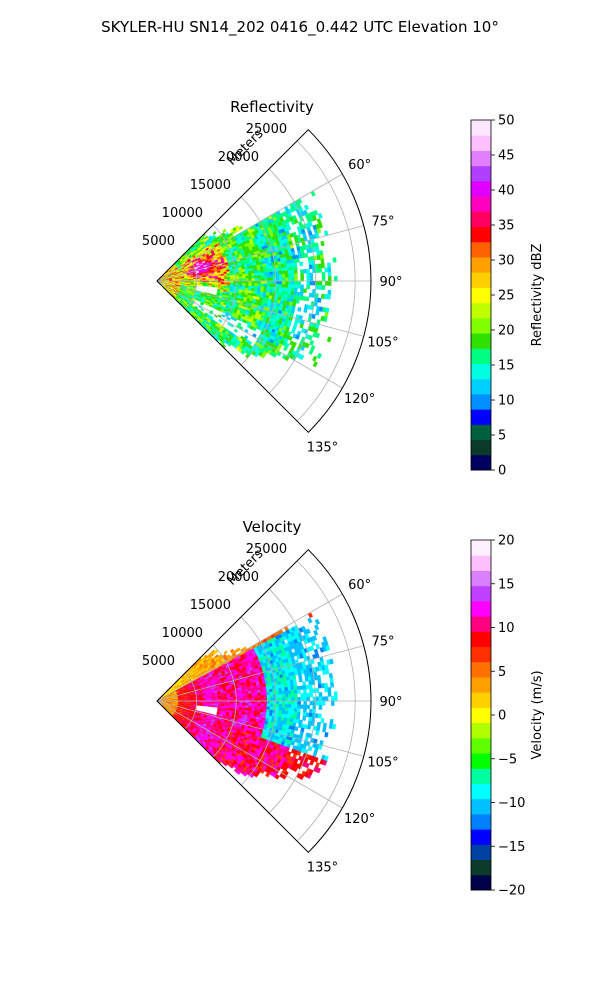 This screenshot has width=600, height=1000. What do you see at coordinates (506, 296) in the screenshot?
I see `colorbar-tick-label: 25` at bounding box center [506, 296].